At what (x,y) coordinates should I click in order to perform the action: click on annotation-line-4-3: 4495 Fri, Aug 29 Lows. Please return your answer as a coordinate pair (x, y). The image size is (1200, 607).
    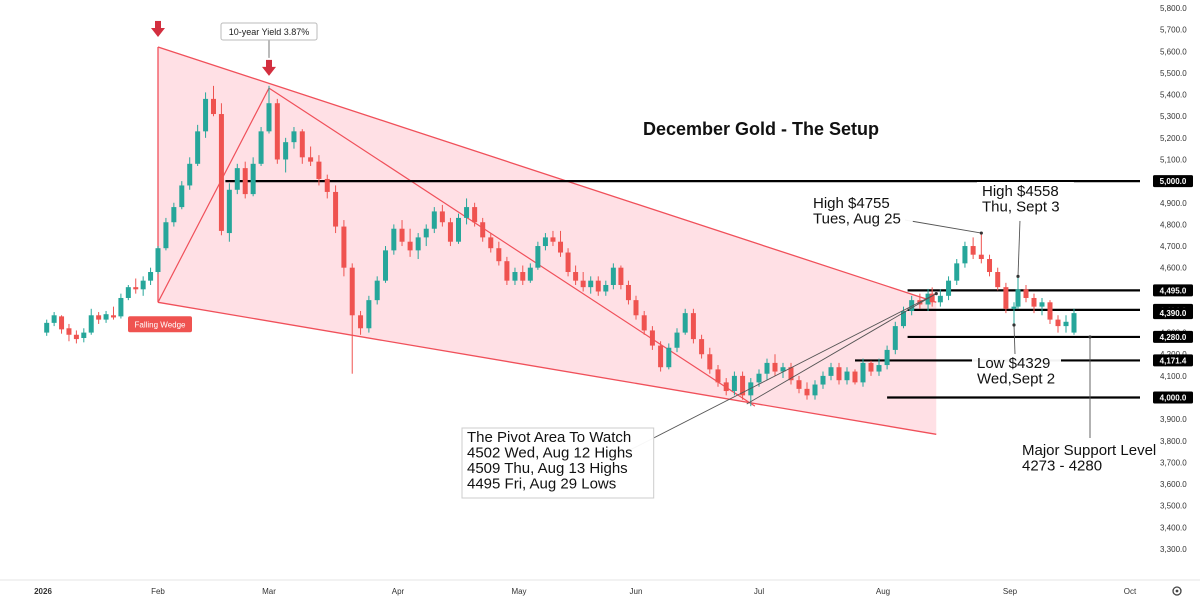
    Looking at the image, I should click on (541, 484).